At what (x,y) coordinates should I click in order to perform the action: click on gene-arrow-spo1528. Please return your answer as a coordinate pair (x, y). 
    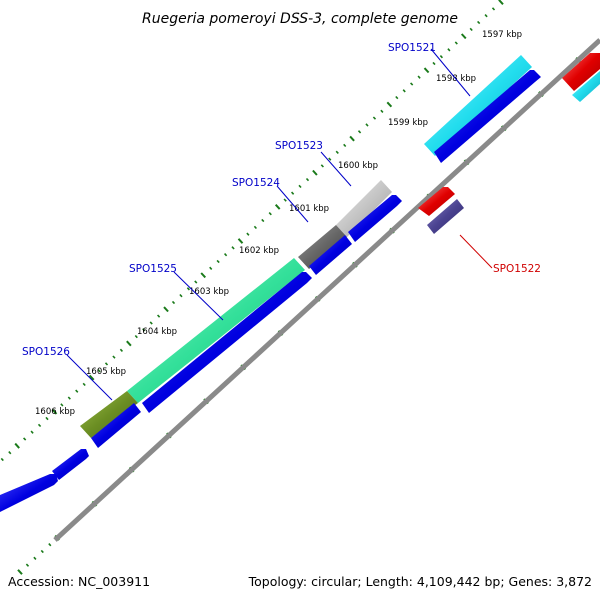
    Looking at the image, I should click on (29, 493).